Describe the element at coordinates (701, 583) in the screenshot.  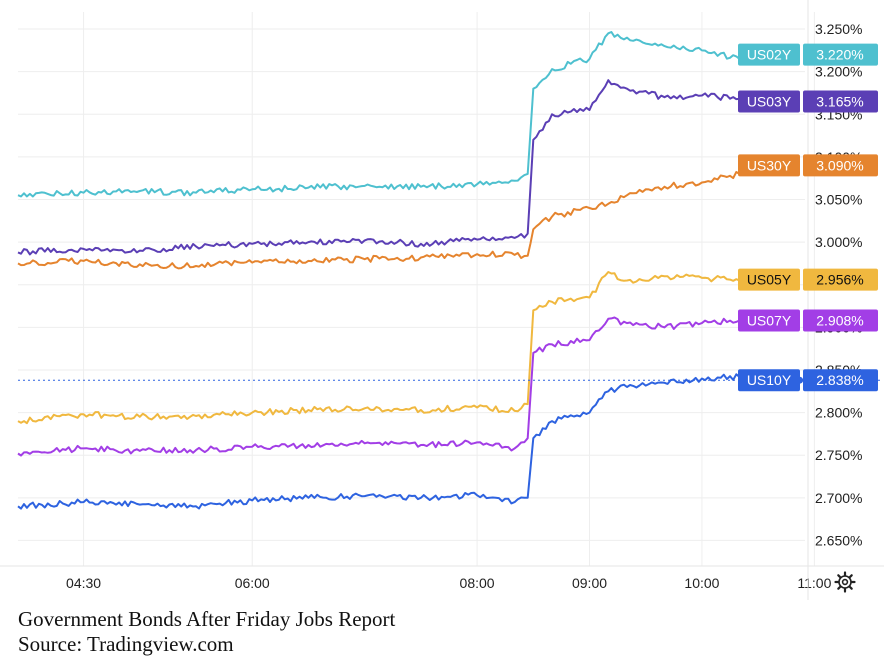
I see `x-tick-label: 10:00` at that location.